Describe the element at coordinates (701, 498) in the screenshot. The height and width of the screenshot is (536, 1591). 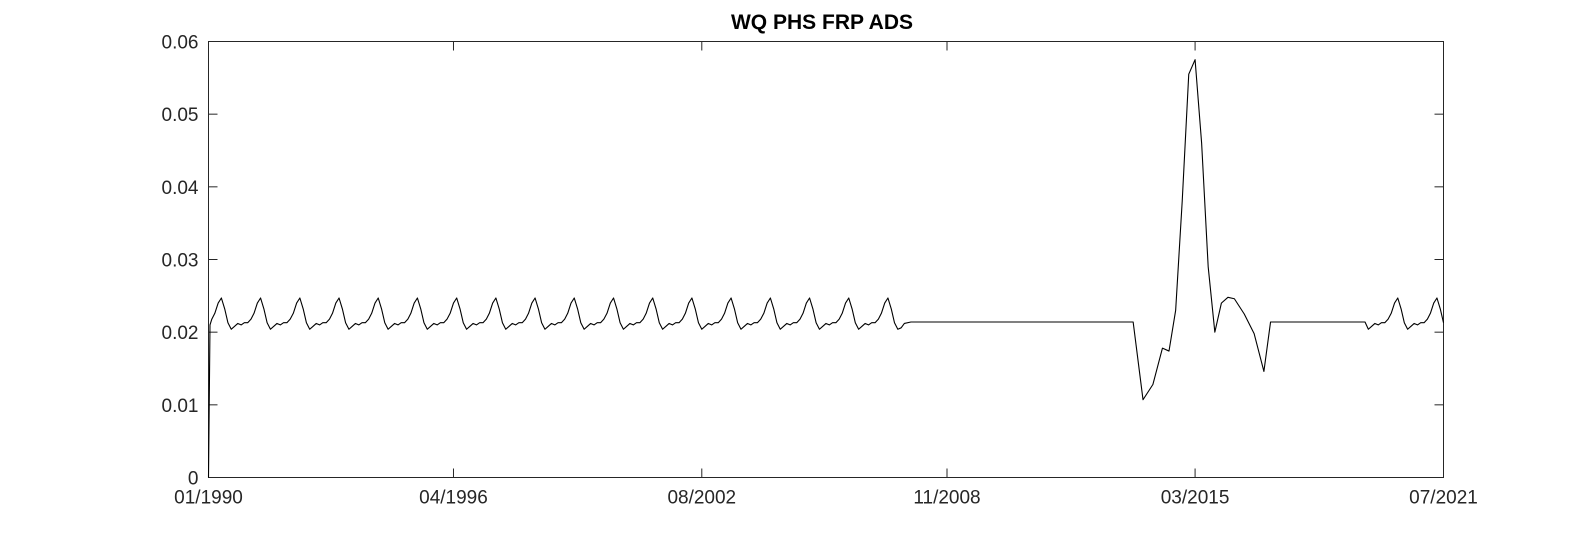
I see `x-tick-label: 08/2002` at that location.